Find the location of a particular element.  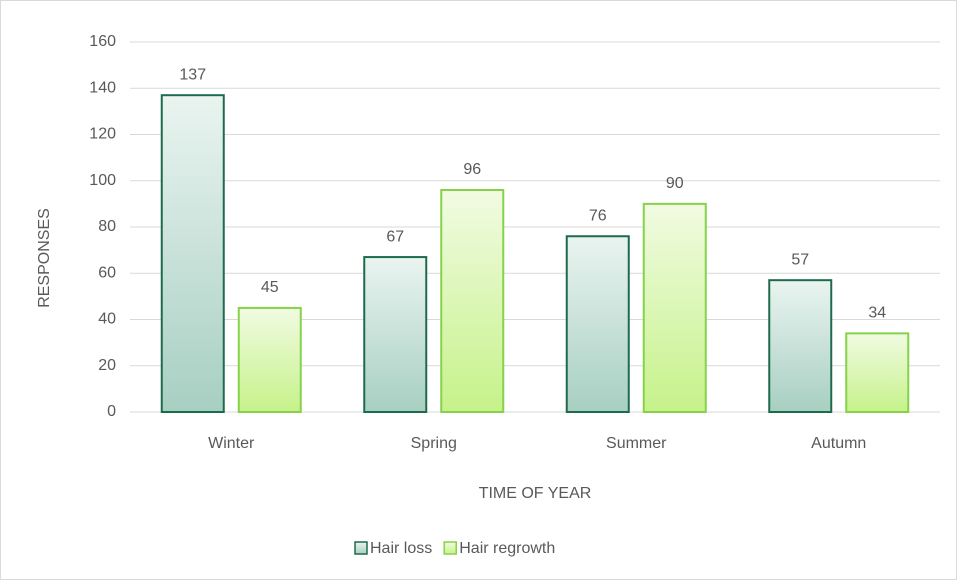

legend-label: Hair loss is located at coordinates (401, 548).